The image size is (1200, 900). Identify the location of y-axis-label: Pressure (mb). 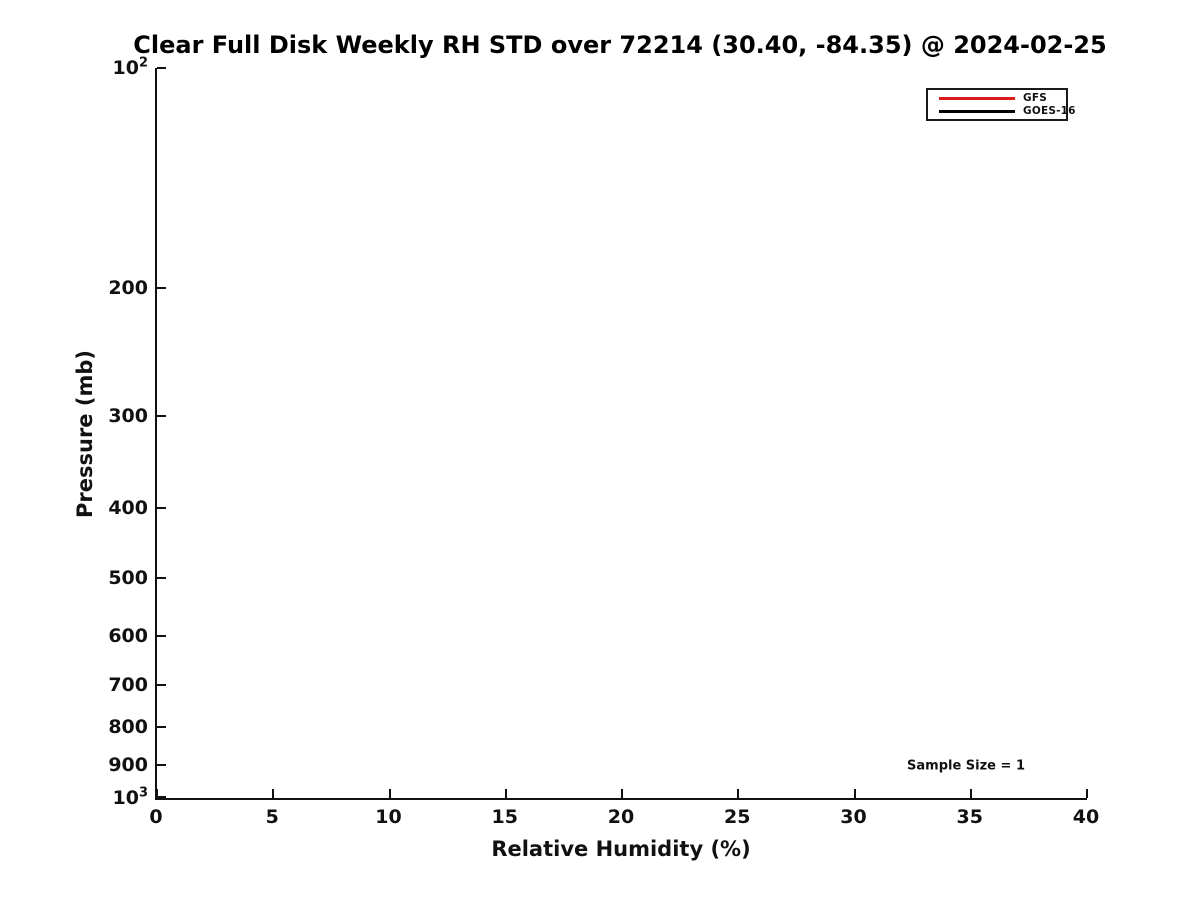
(85, 434).